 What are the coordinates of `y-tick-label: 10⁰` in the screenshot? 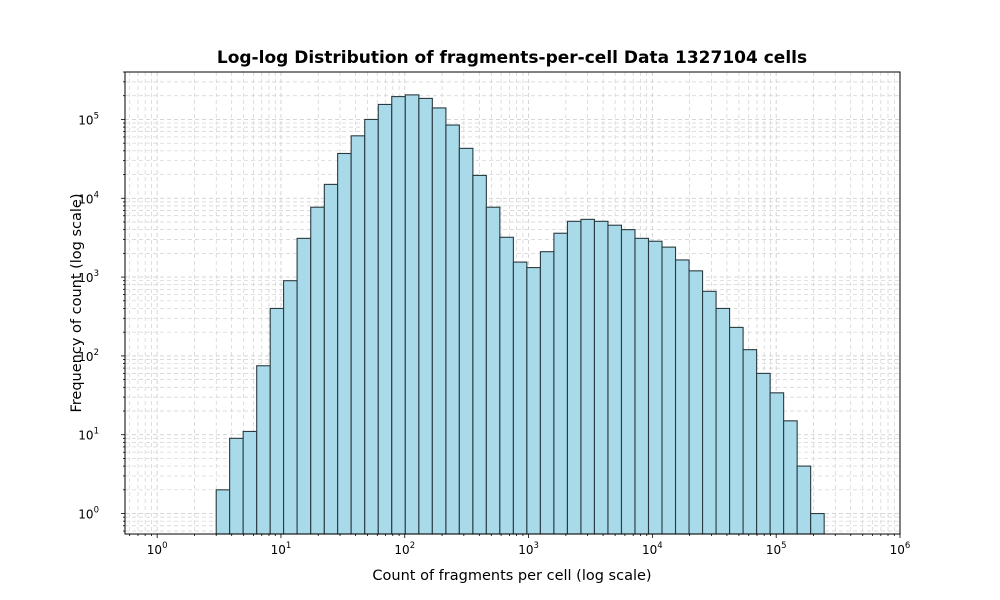 It's located at (88, 514).